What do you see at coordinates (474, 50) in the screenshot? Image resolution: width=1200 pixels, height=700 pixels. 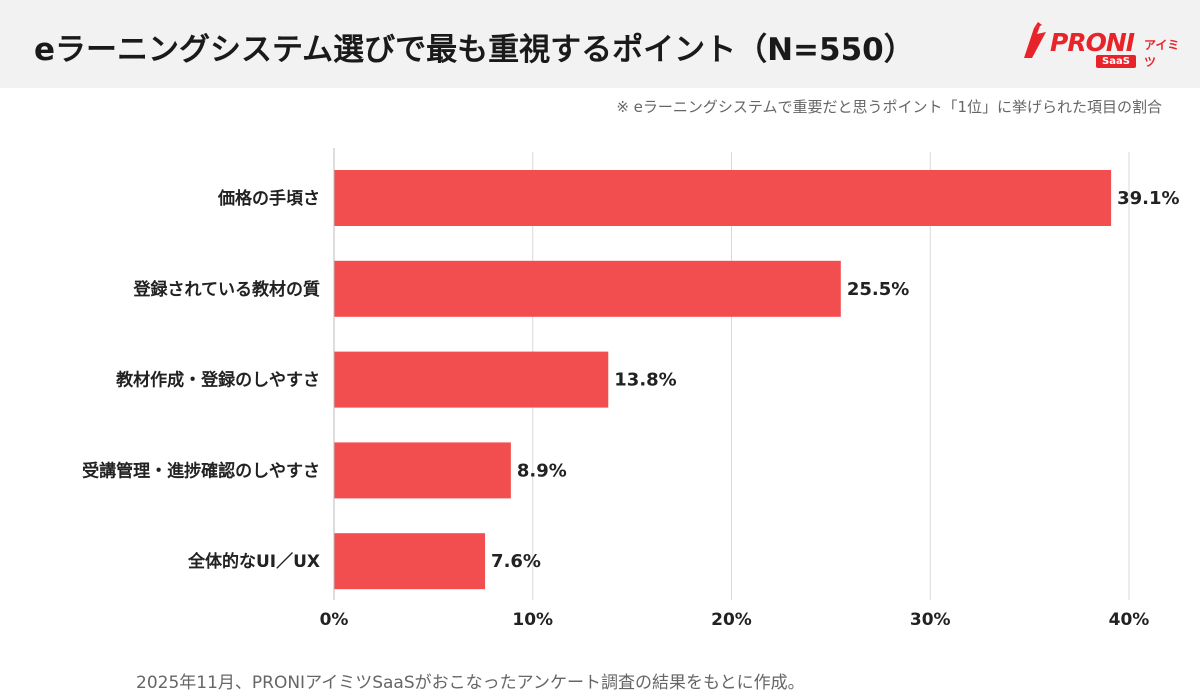 I see `page-title: eラーニングシステム選びで最も重視するポイント（N=550）` at bounding box center [474, 50].